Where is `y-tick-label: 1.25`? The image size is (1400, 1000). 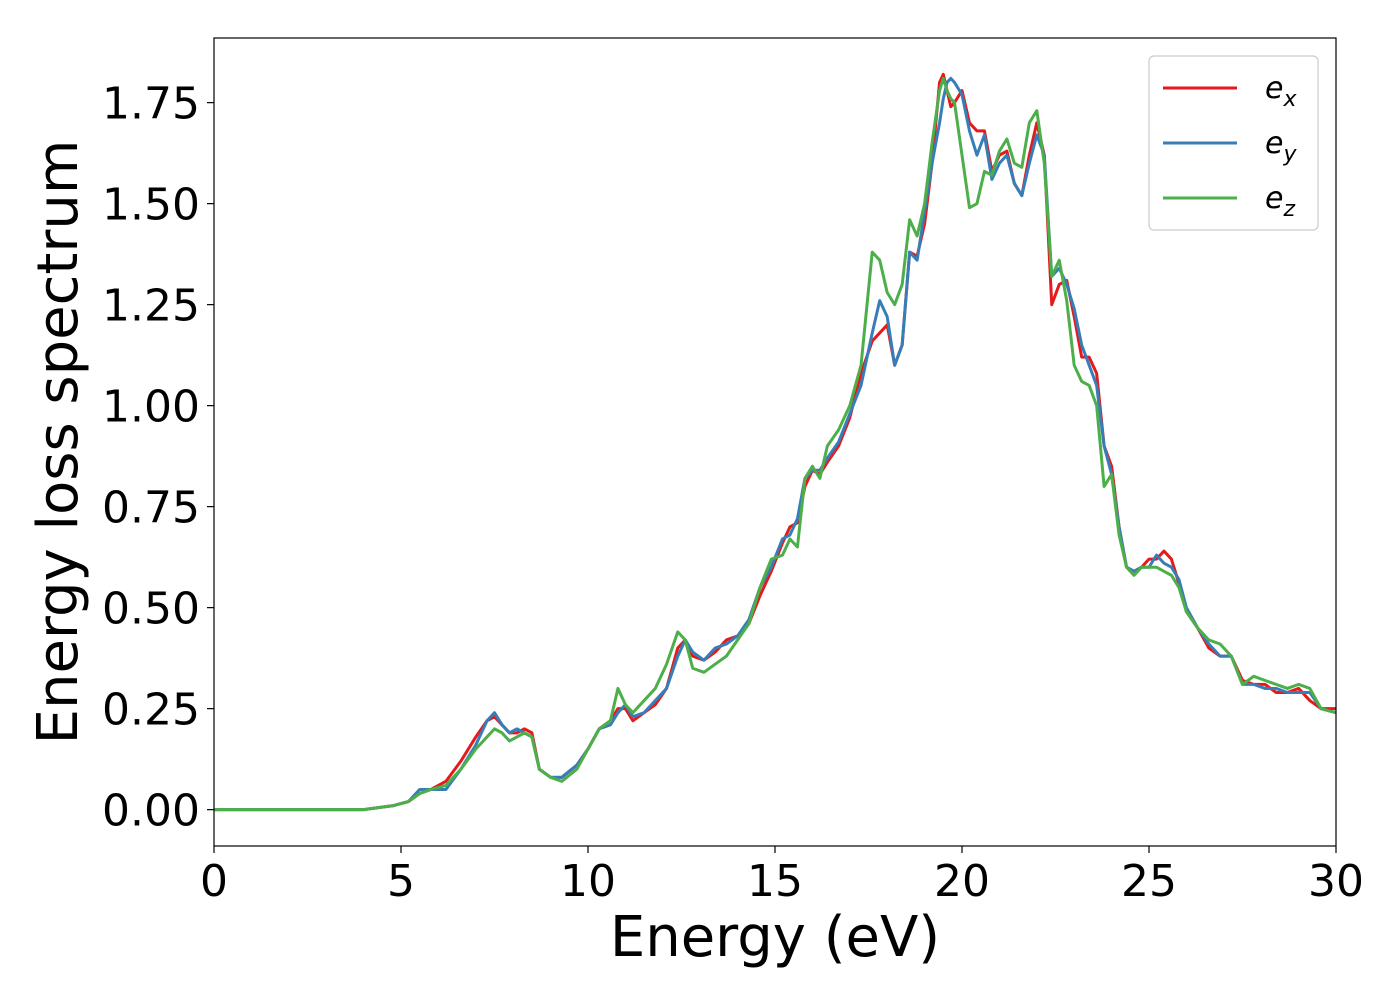
y-tick-label: 1.25 is located at coordinates (151, 306).